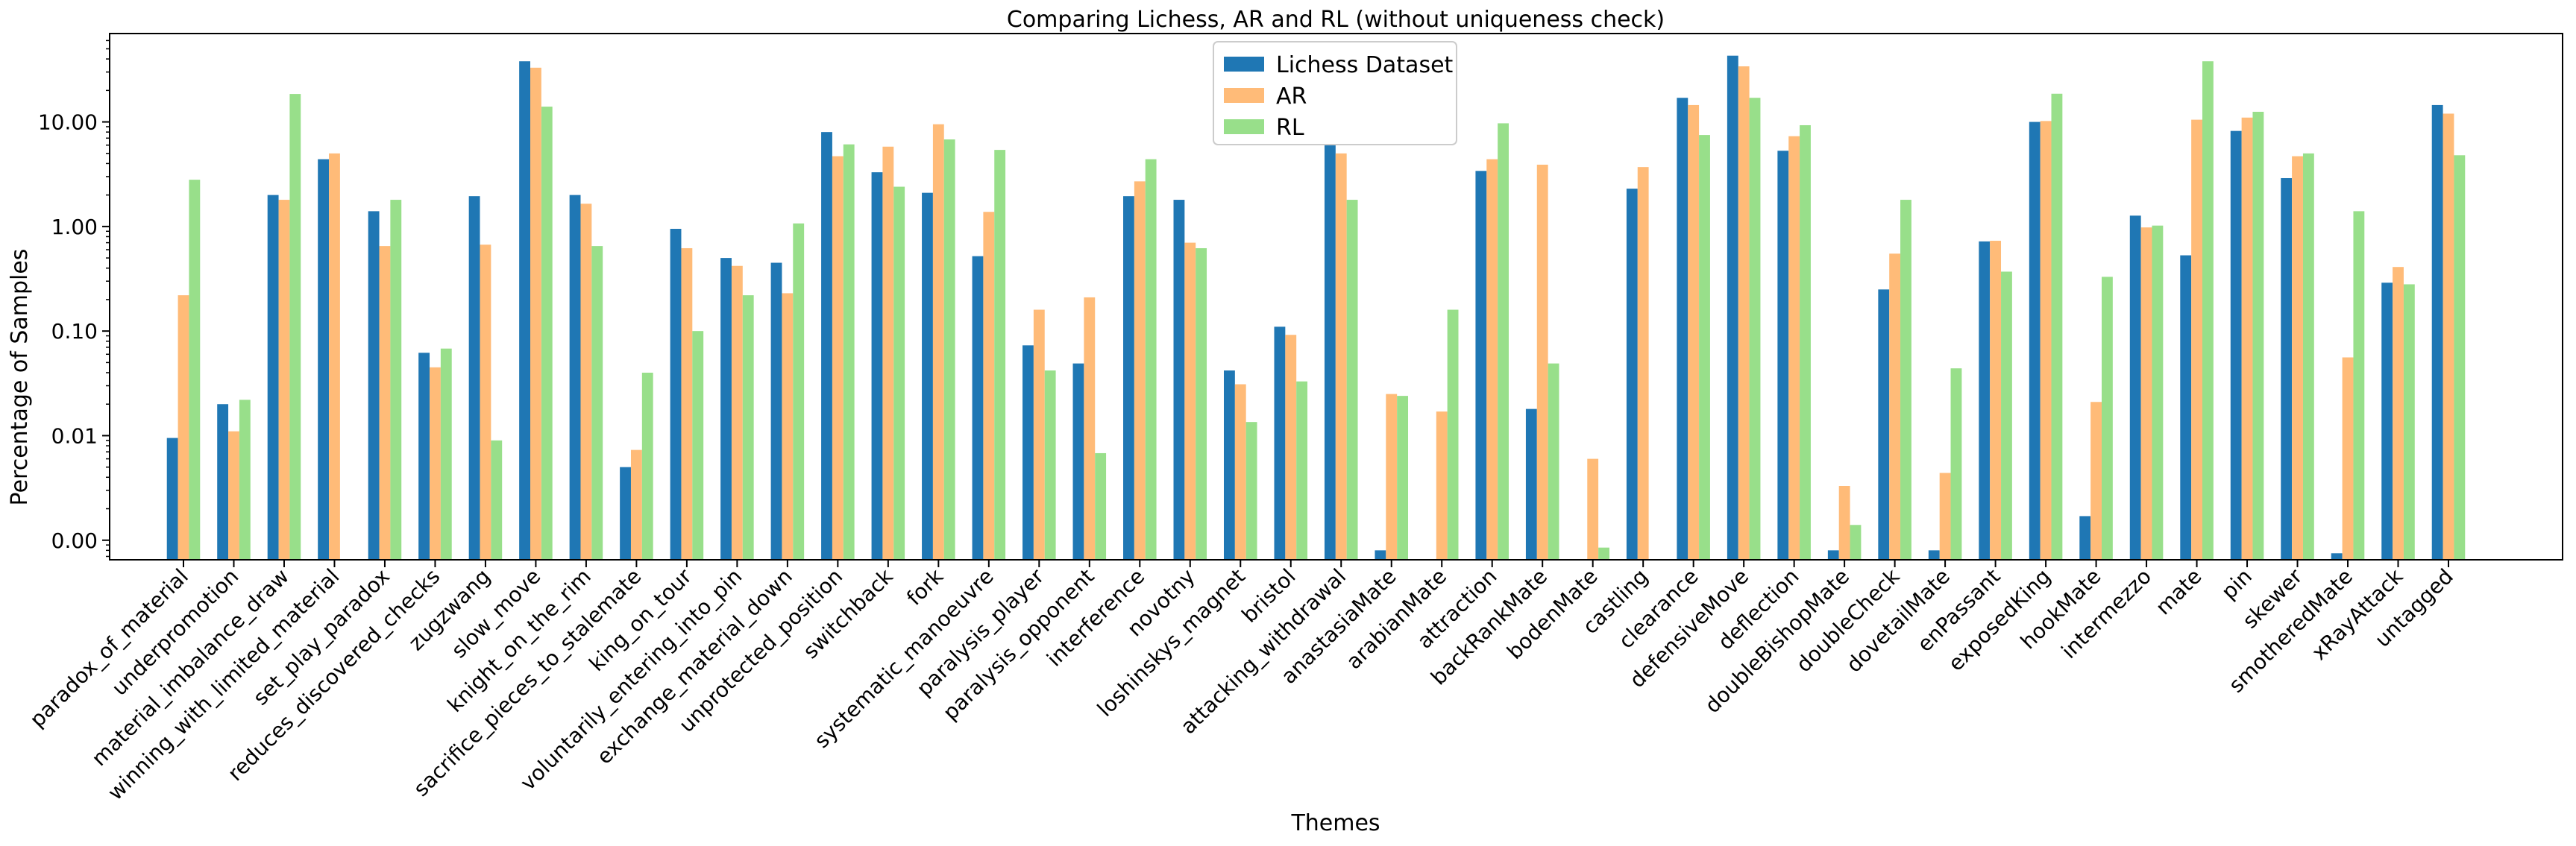 The height and width of the screenshot is (846, 2576). Describe the element at coordinates (726, 409) in the screenshot. I see `bar-lichess-dataset-voluntarily_entering_into_pin` at that location.